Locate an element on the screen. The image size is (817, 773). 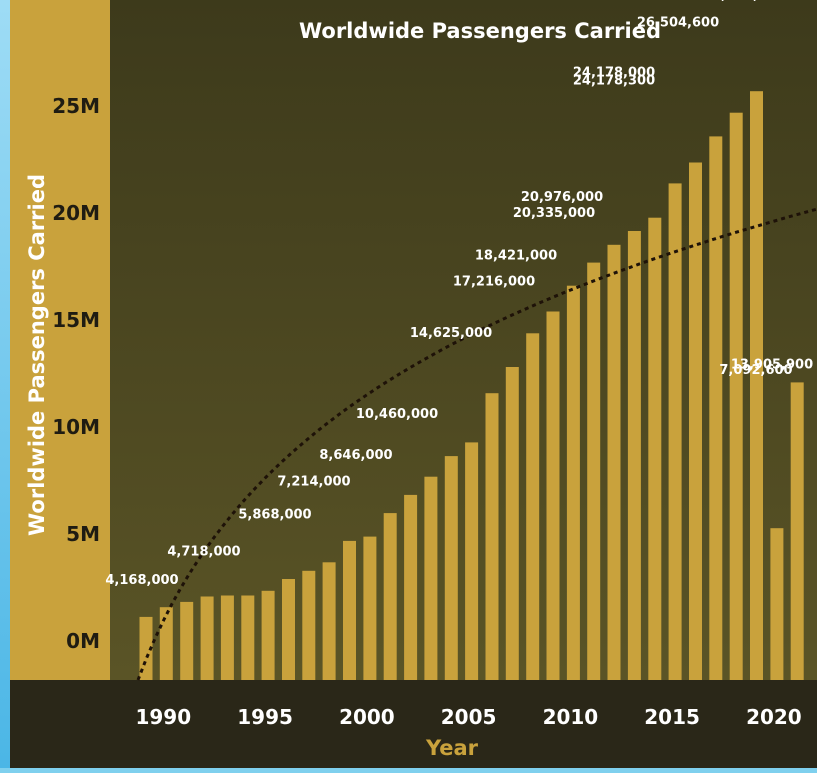
x-tick-label: 2020 is located at coordinates (774, 717).